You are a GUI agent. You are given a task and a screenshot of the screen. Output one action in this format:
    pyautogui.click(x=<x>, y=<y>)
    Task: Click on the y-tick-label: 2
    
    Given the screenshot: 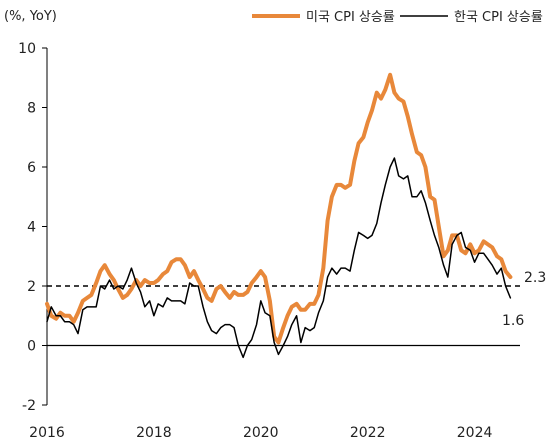 What is the action you would take?
    pyautogui.click(x=31, y=287)
    